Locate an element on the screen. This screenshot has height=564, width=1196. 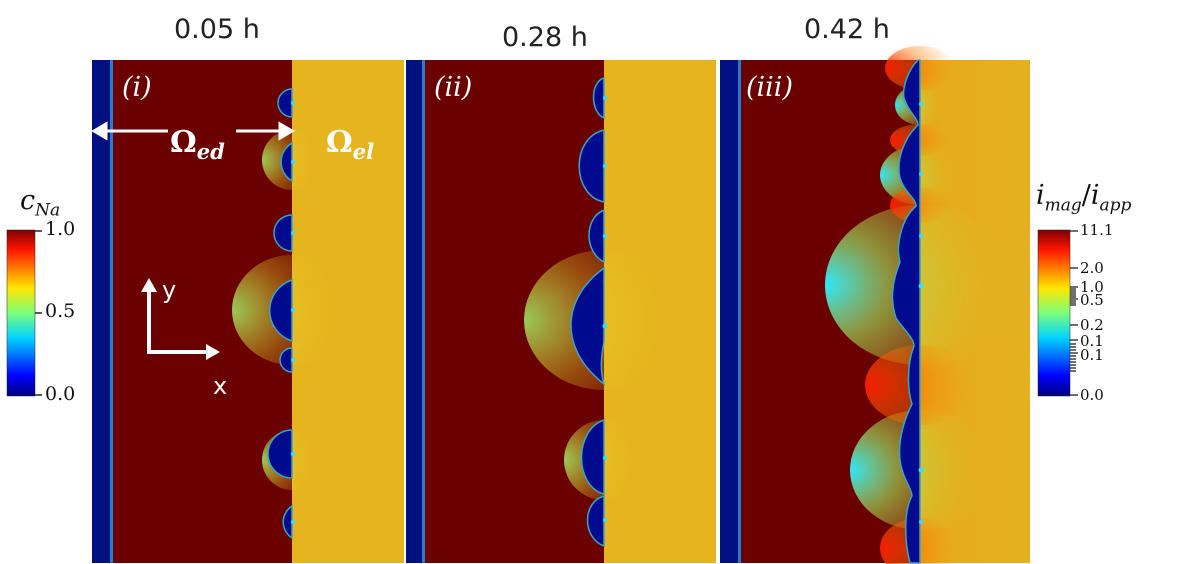
colorbar-right is located at coordinates (1057, 313).